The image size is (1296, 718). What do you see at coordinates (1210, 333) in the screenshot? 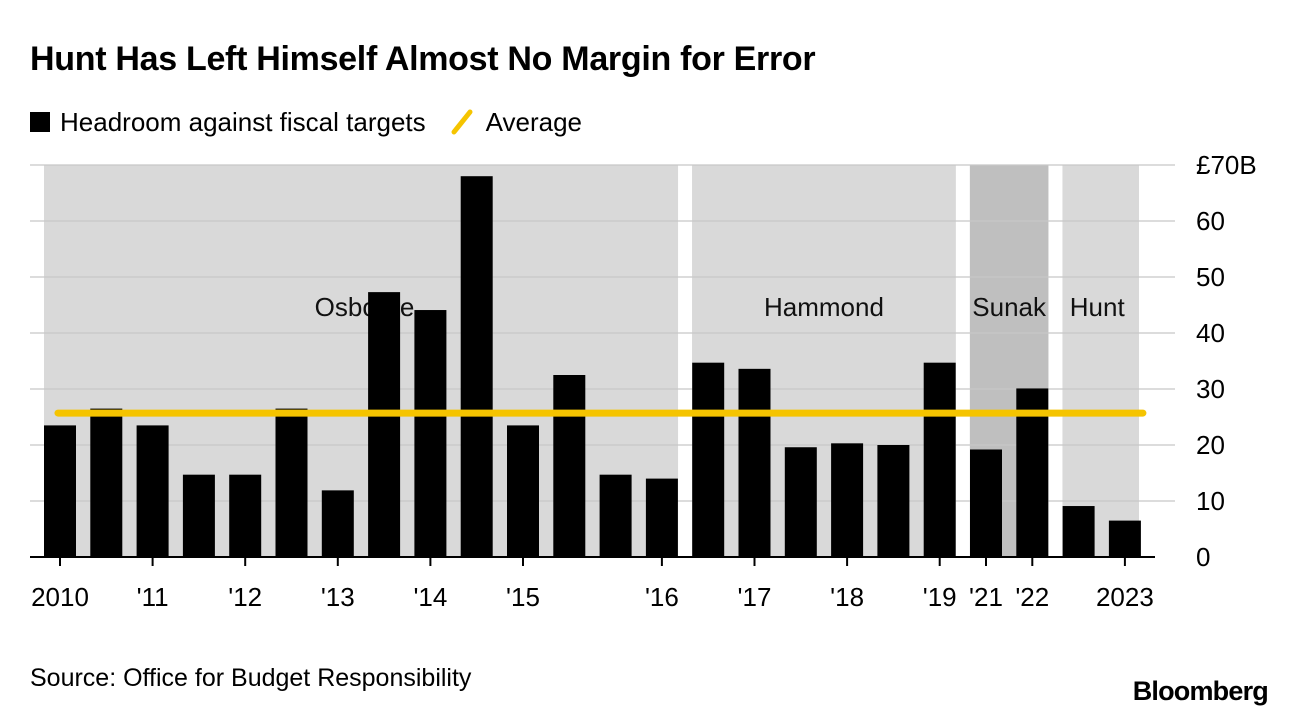
I see `y-tick-label-40: 40` at bounding box center [1210, 333].